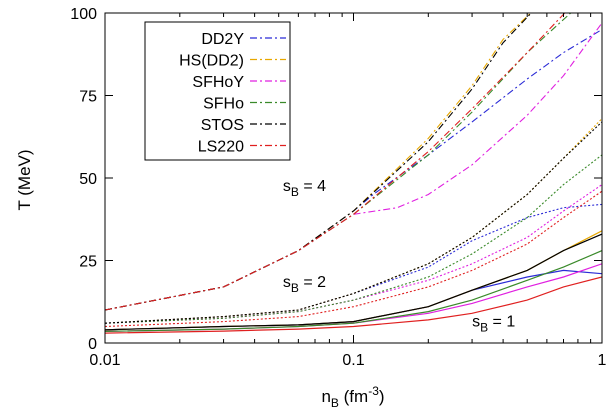  I want to click on y-tick-label: 75, so click(88, 97).